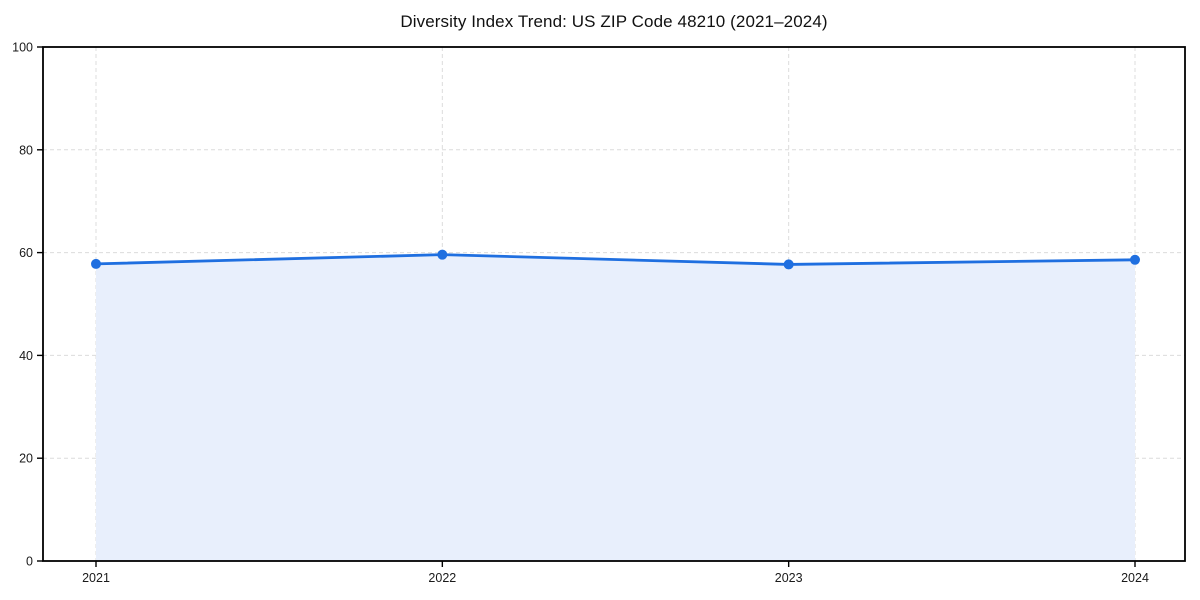 Image resolution: width=1200 pixels, height=600 pixels. I want to click on y-tick-label: 40, so click(26, 356).